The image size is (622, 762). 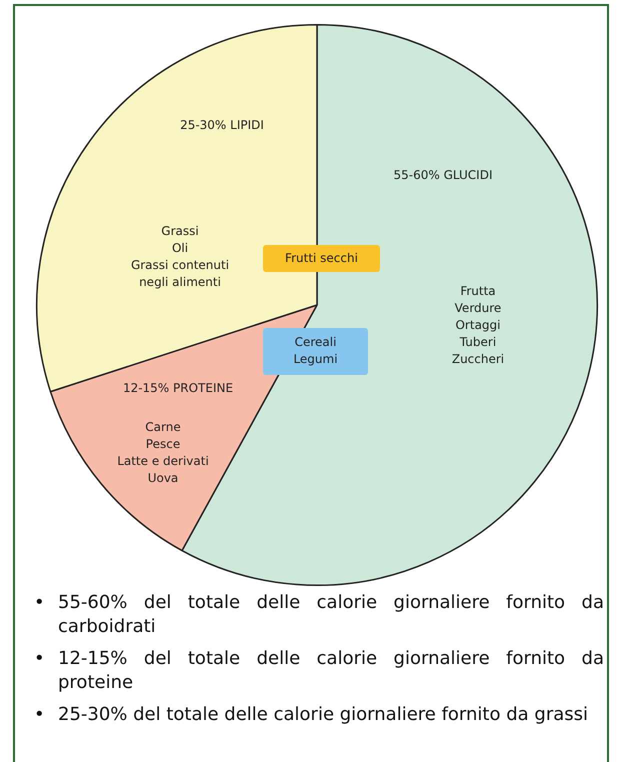 What do you see at coordinates (443, 175) in the screenshot?
I see `slice-label: 55-60% GLUCIDI` at bounding box center [443, 175].